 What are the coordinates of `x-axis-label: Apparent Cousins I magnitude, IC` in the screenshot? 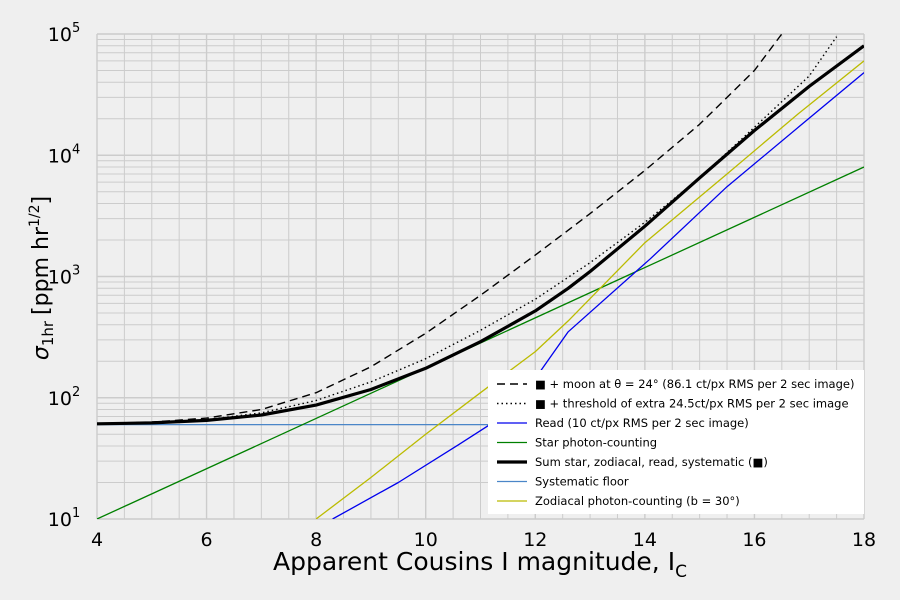 It's located at (480, 564).